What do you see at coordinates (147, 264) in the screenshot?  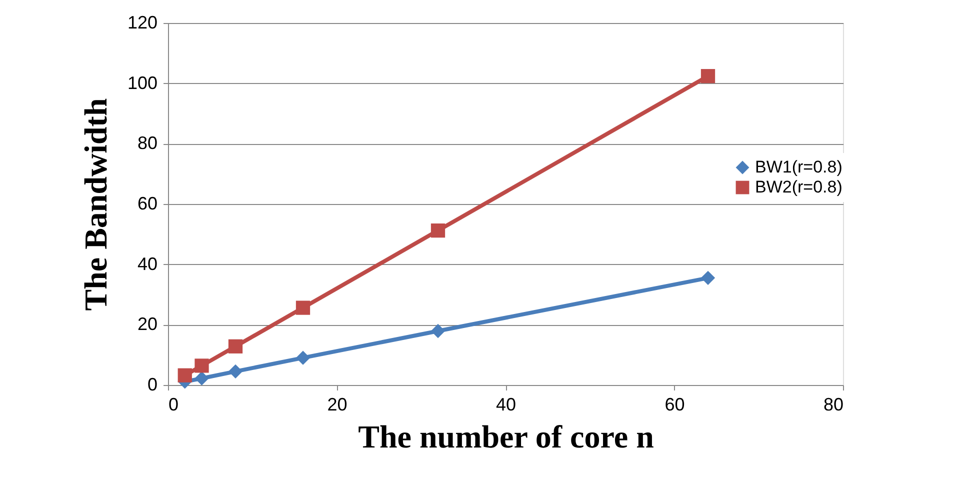 I see `y-tick-label: 40` at bounding box center [147, 264].